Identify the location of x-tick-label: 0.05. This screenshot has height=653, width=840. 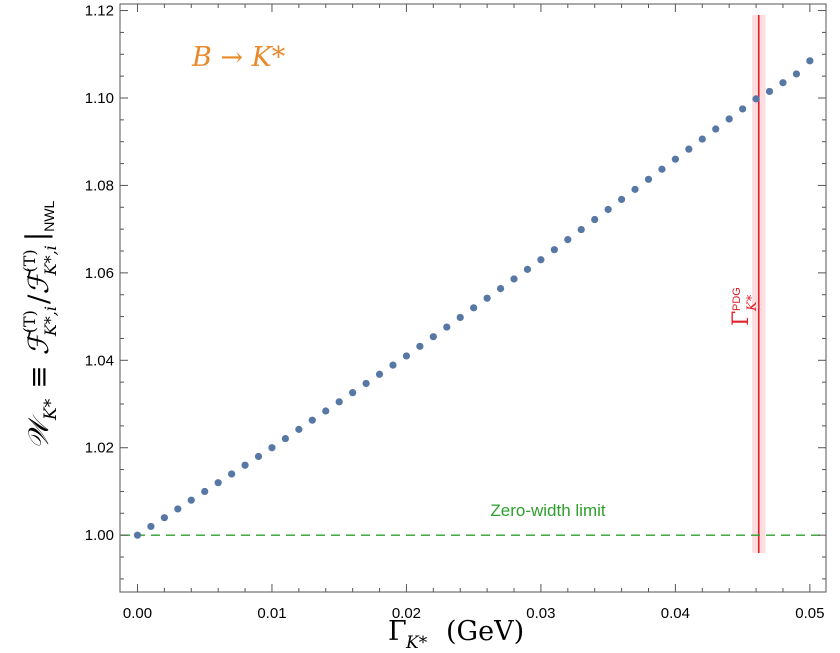
(809, 613).